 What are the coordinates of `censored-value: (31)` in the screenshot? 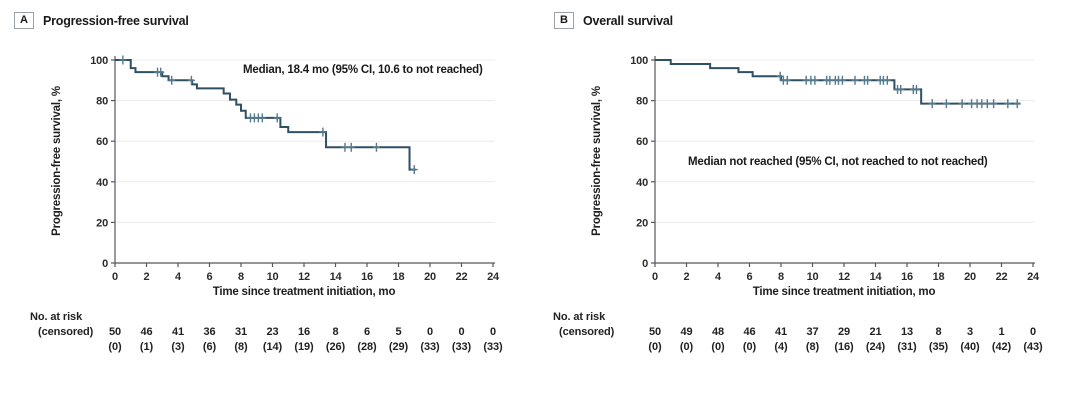 It's located at (907, 347).